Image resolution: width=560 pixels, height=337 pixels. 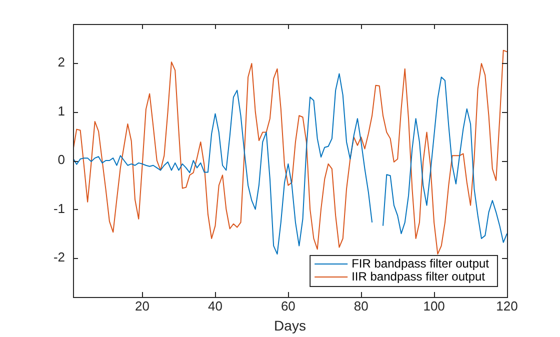 What do you see at coordinates (59, 208) in the screenshot?
I see `y-tick-label: -1` at bounding box center [59, 208].